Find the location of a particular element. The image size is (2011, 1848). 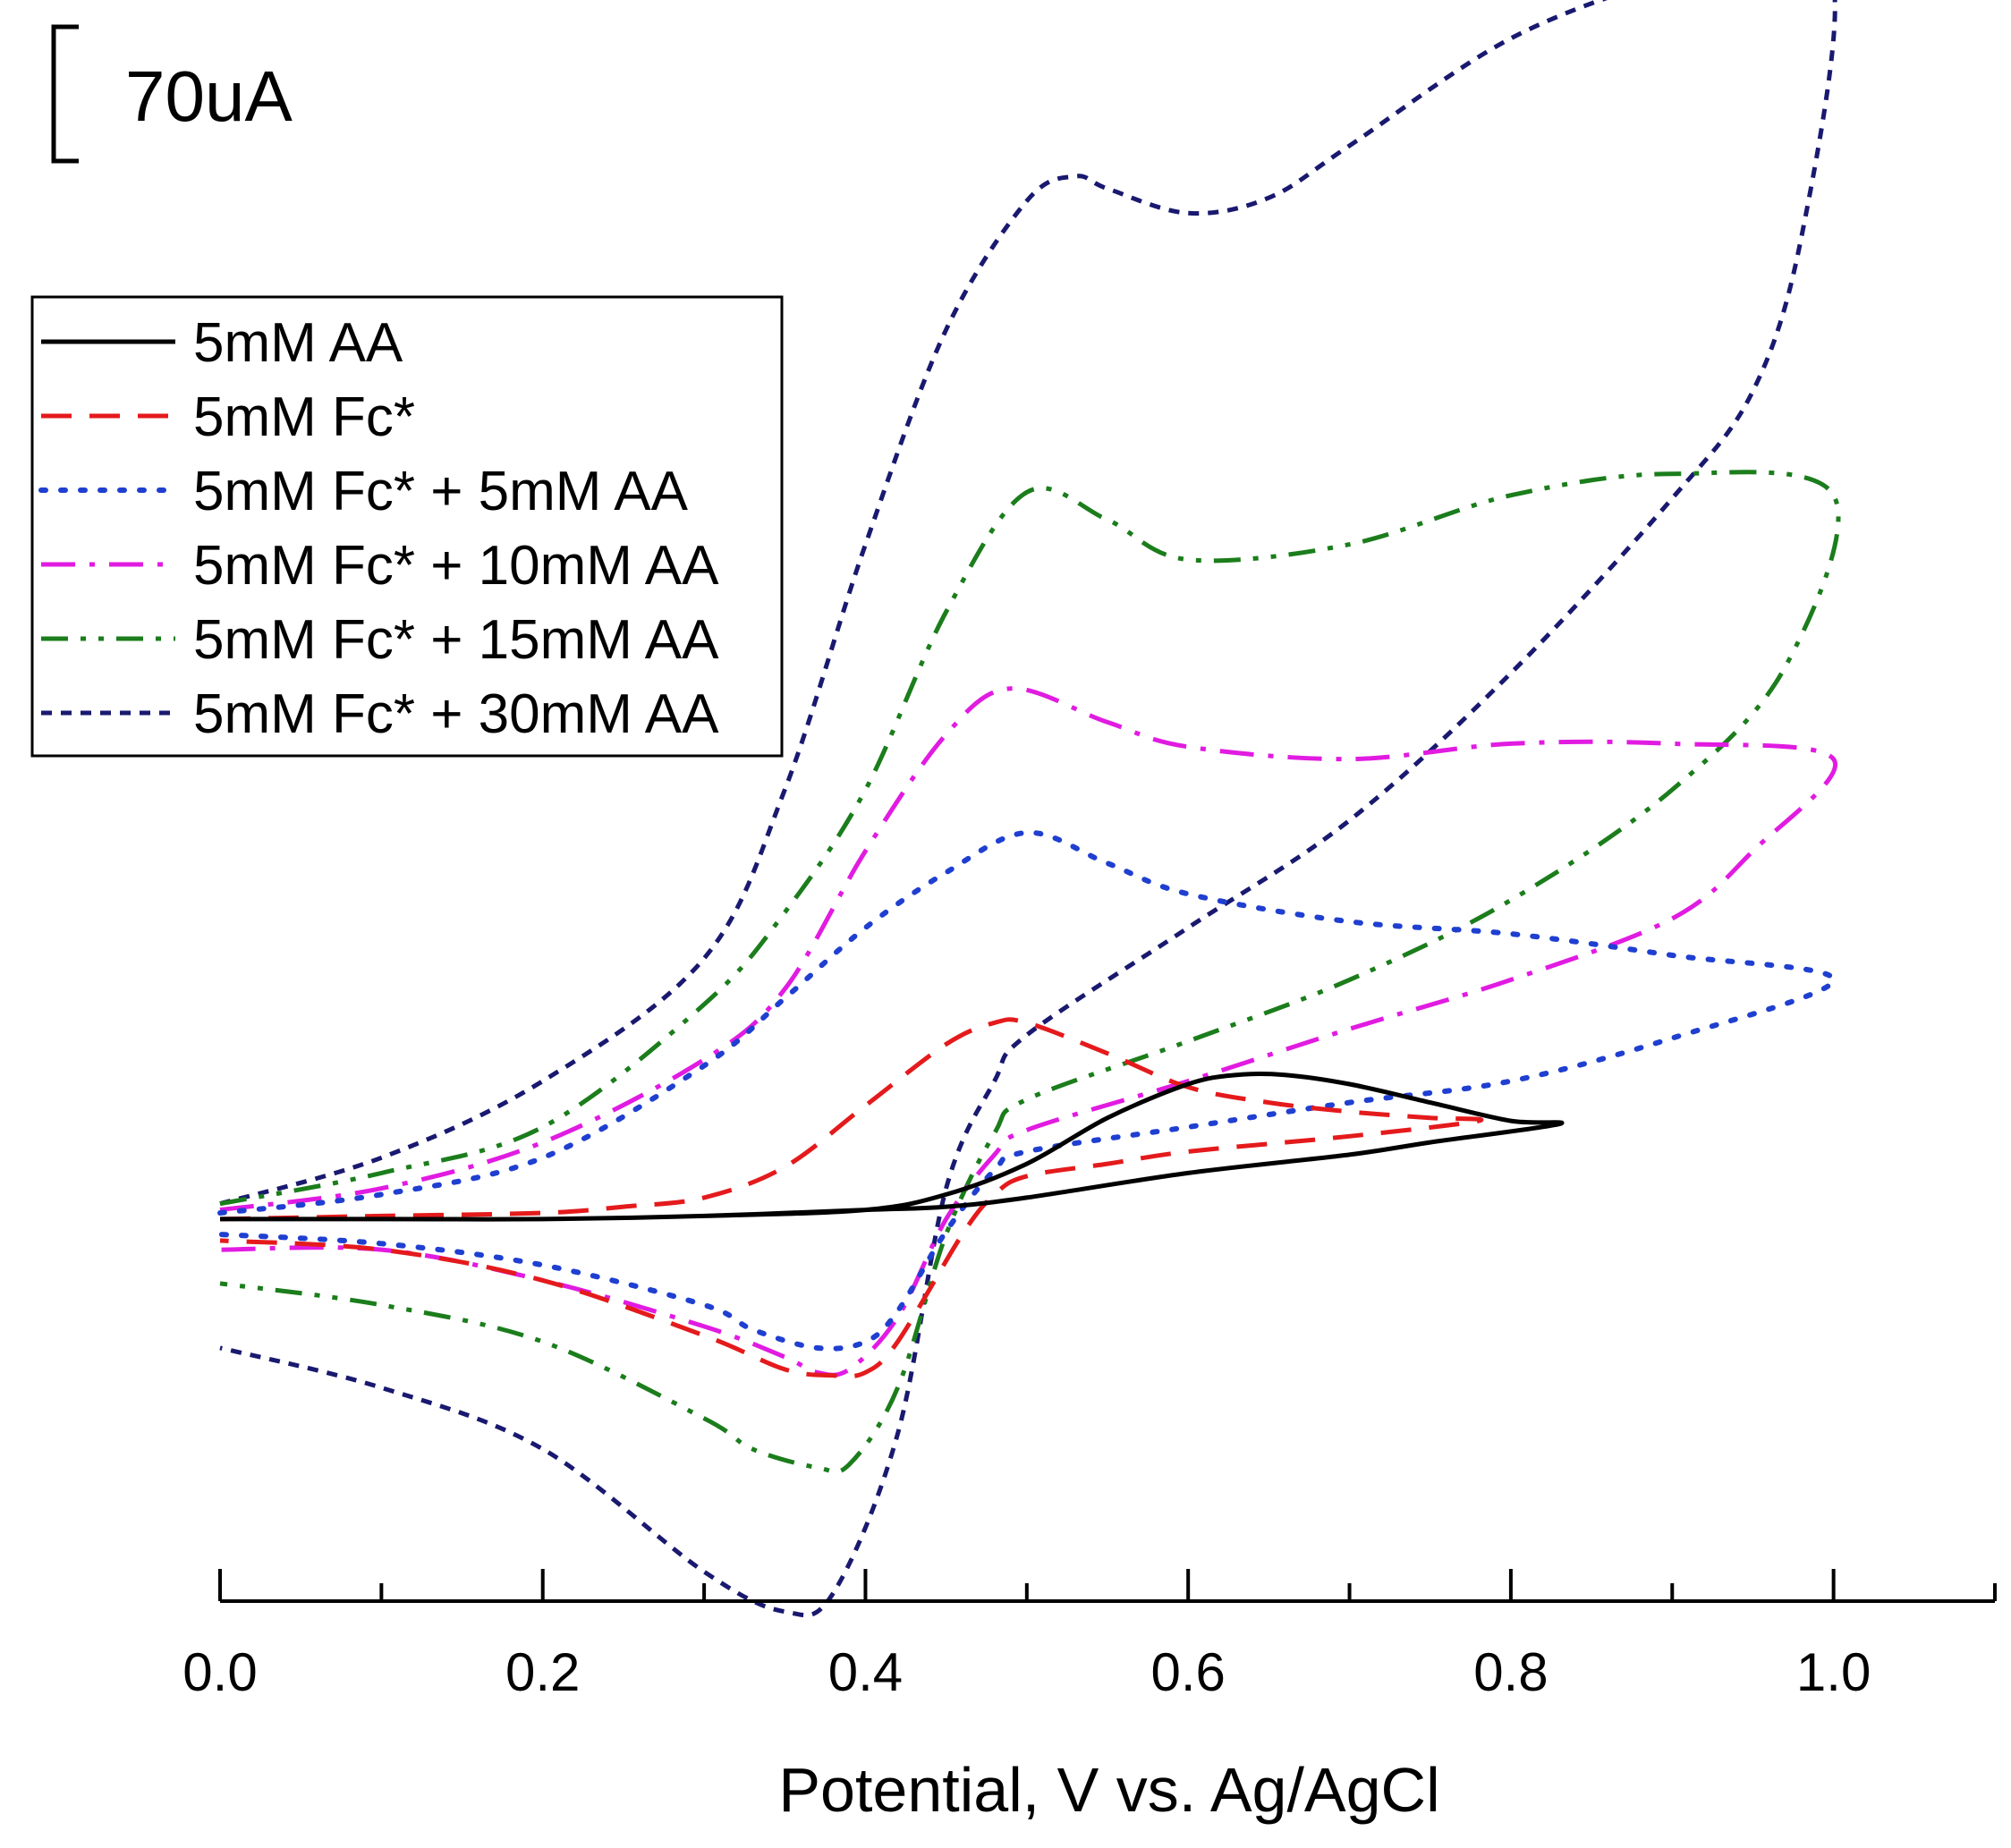

legend-label-1: 5mM Fc* is located at coordinates (304, 417).